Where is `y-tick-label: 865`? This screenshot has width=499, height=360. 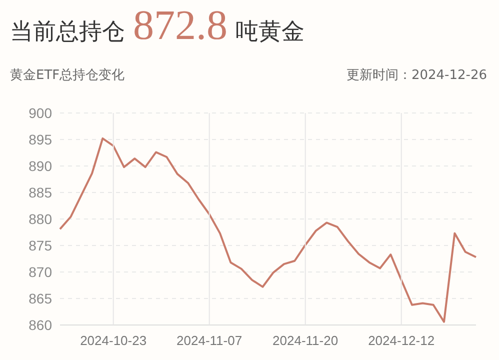
y-tick-label: 865 is located at coordinates (40, 298).